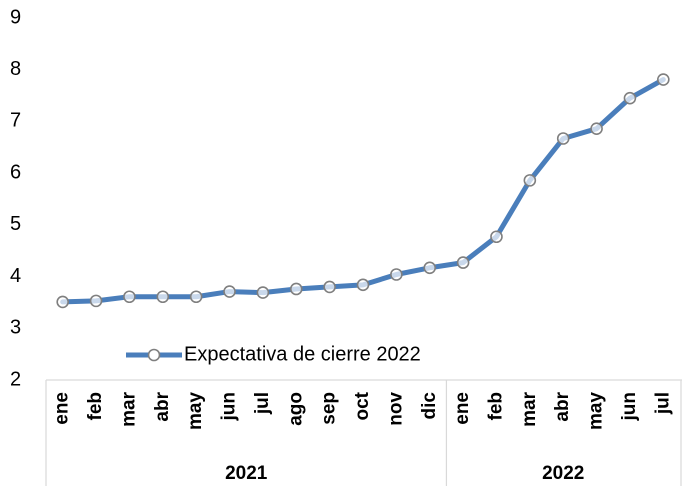 The width and height of the screenshot is (682, 486). I want to click on legend-label: Expectativa de cierre 2022, so click(302, 354).